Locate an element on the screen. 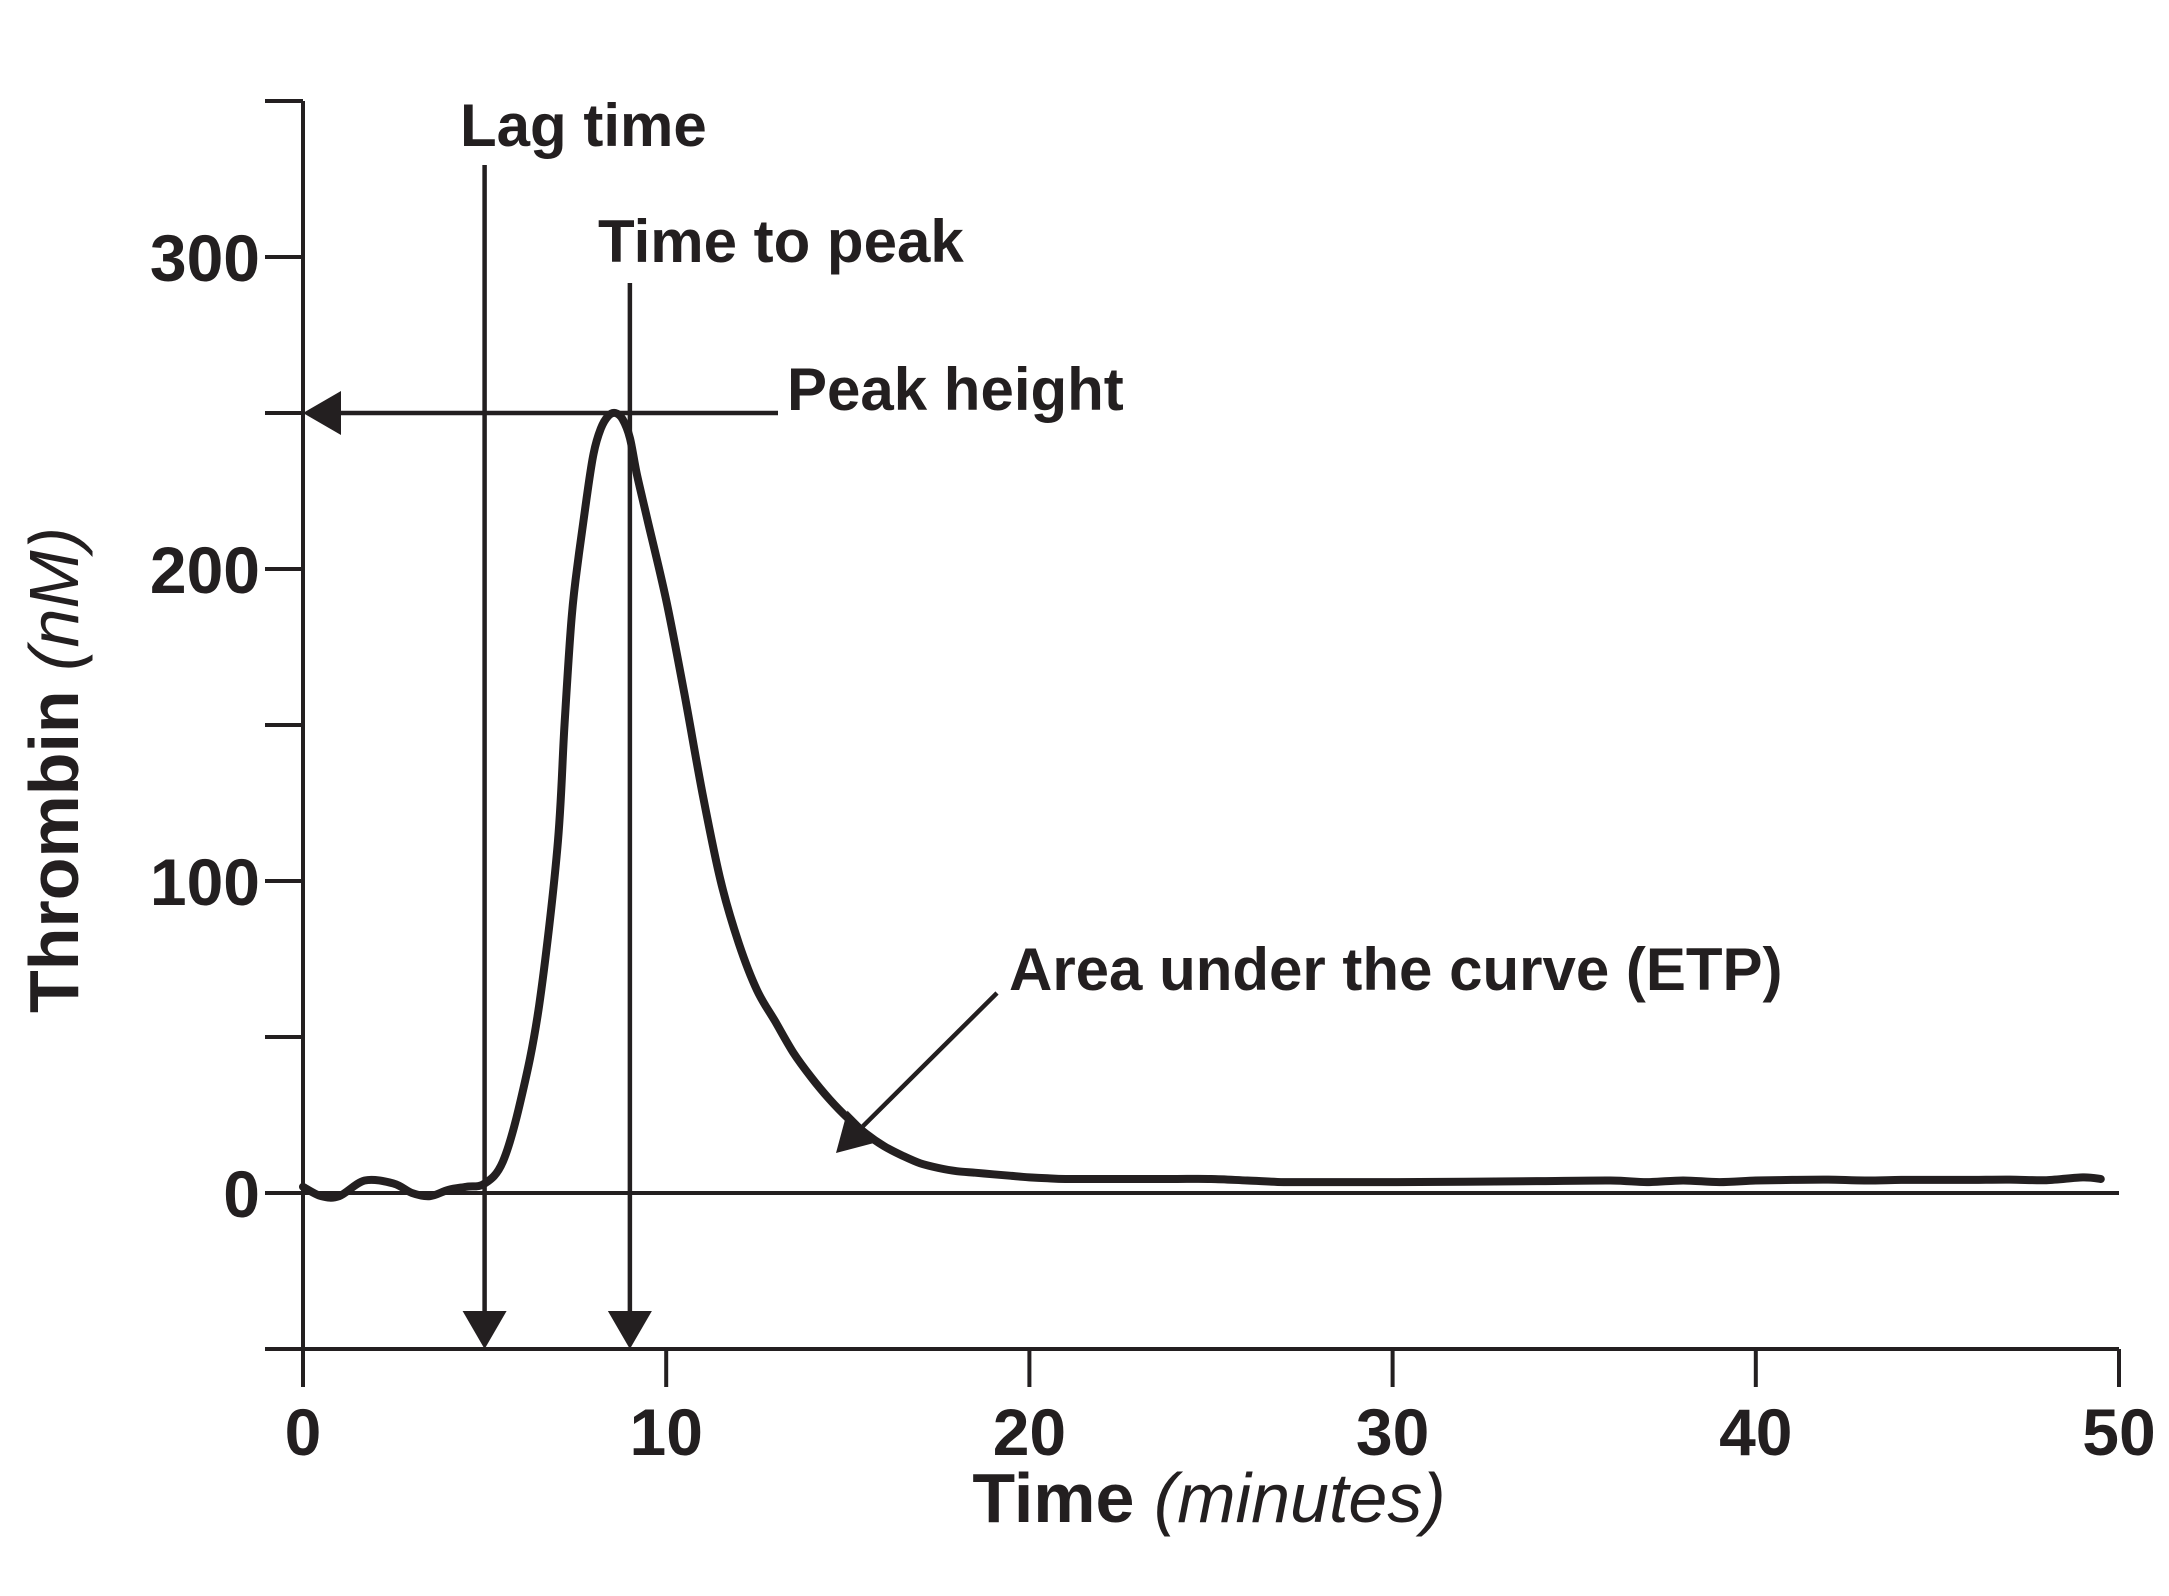 Image resolution: width=2169 pixels, height=1596 pixels. x-axis-label: Time is located at coordinates (1053, 1498).